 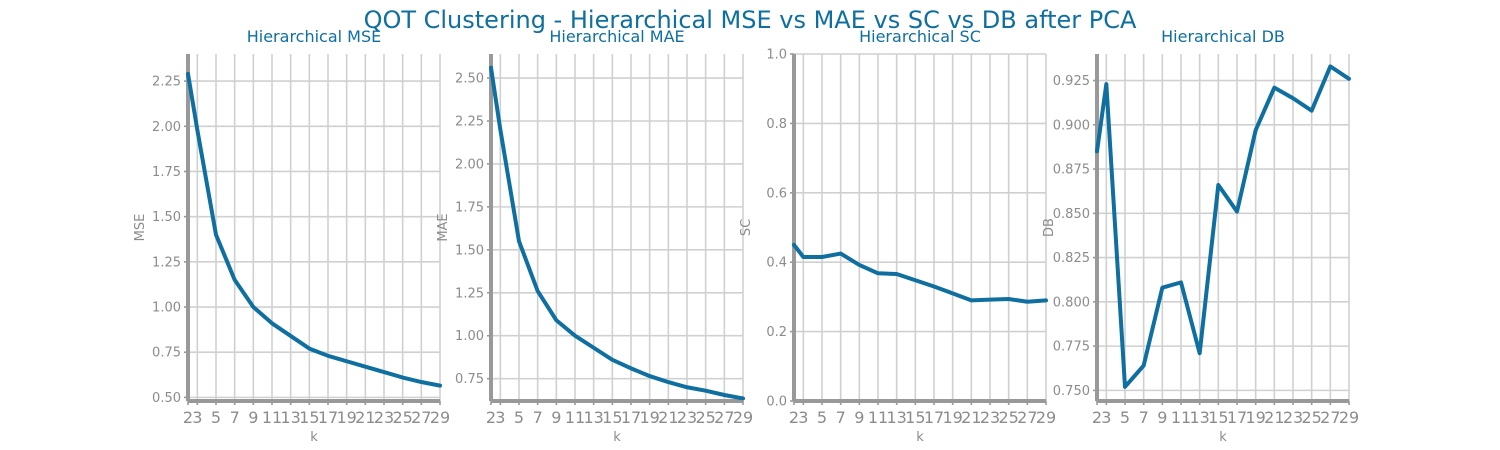 I want to click on y-tick-label: 0.6, so click(x=776, y=193).